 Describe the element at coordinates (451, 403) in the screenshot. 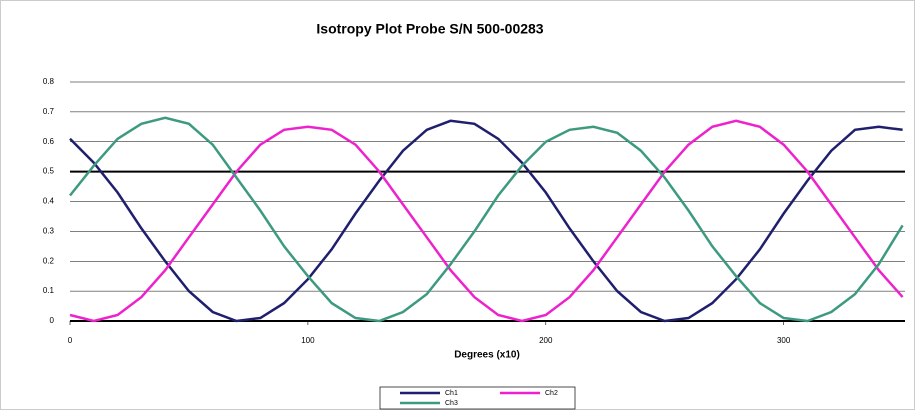

I see `legend-label: Ch3` at that location.